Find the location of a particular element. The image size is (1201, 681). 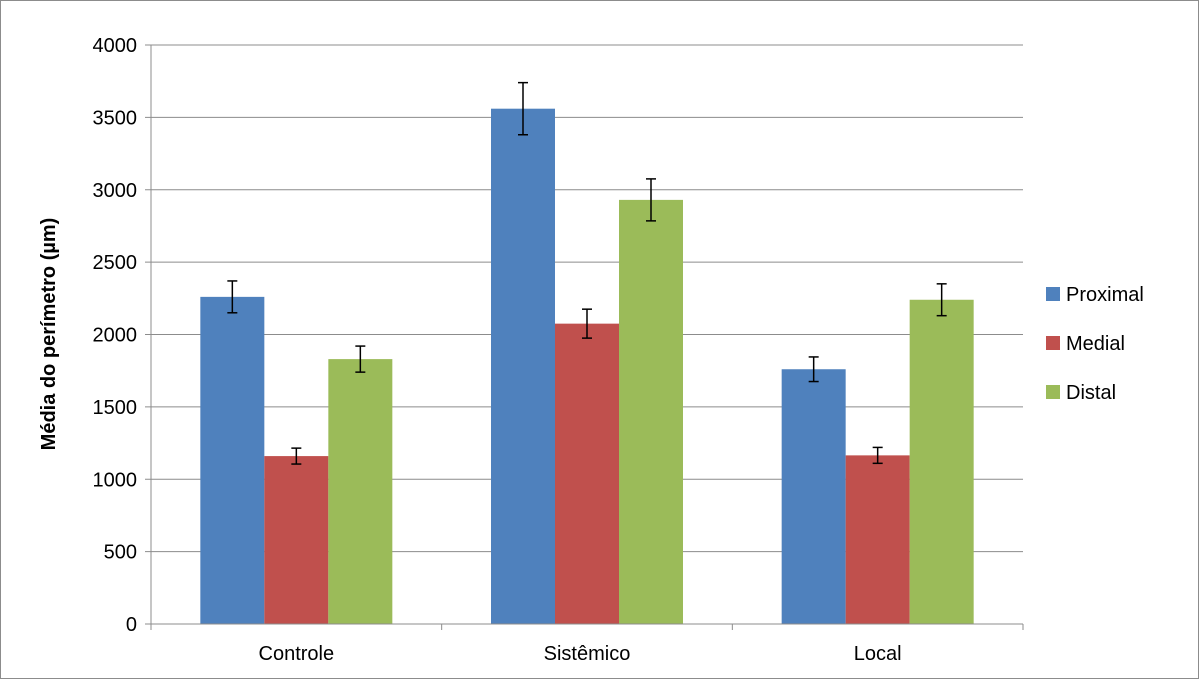

y-tick-label: 2000 is located at coordinates (115, 336).